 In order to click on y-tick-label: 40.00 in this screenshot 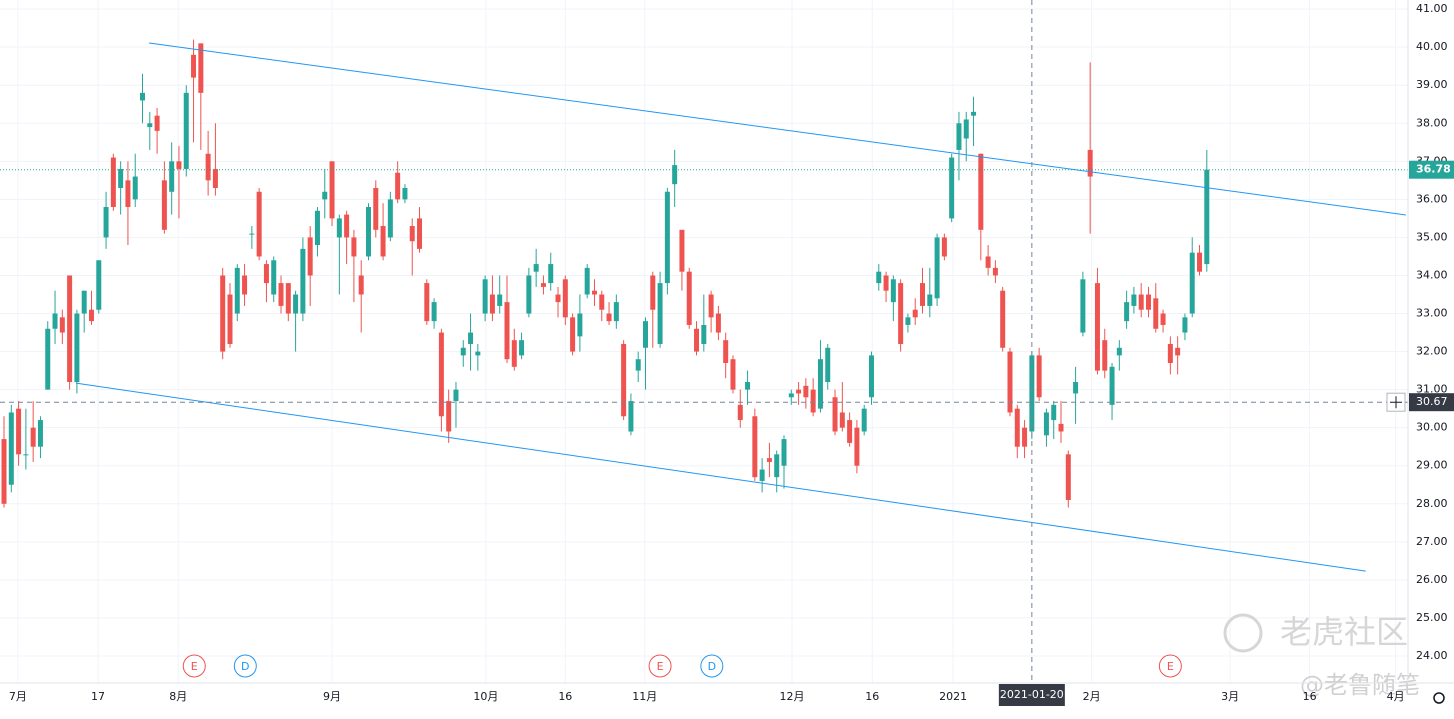, I will do `click(1432, 46)`.